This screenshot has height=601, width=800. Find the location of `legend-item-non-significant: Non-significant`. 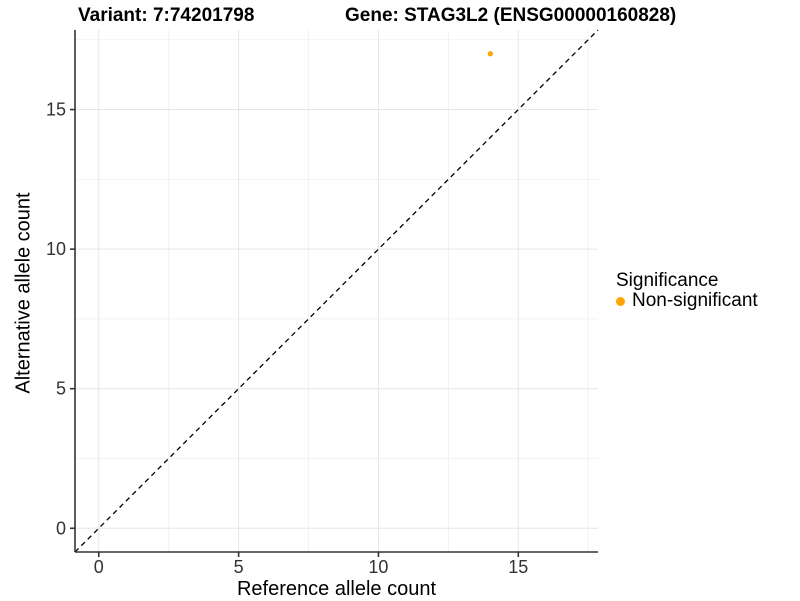

legend-item-non-significant: Non-significant is located at coordinates (687, 301).